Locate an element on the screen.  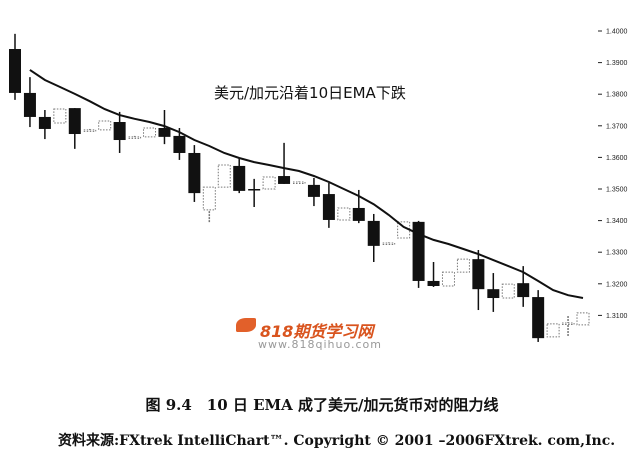
y-tick-label: 1.3700 is located at coordinates (617, 126).